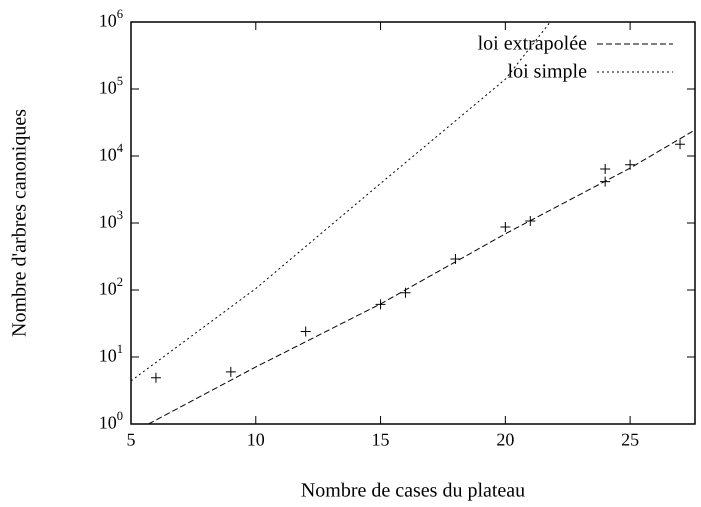 Image resolution: width=701 pixels, height=507 pixels. What do you see at coordinates (413, 490) in the screenshot?
I see `x-axis-title: Nombre de cases du plateau` at bounding box center [413, 490].